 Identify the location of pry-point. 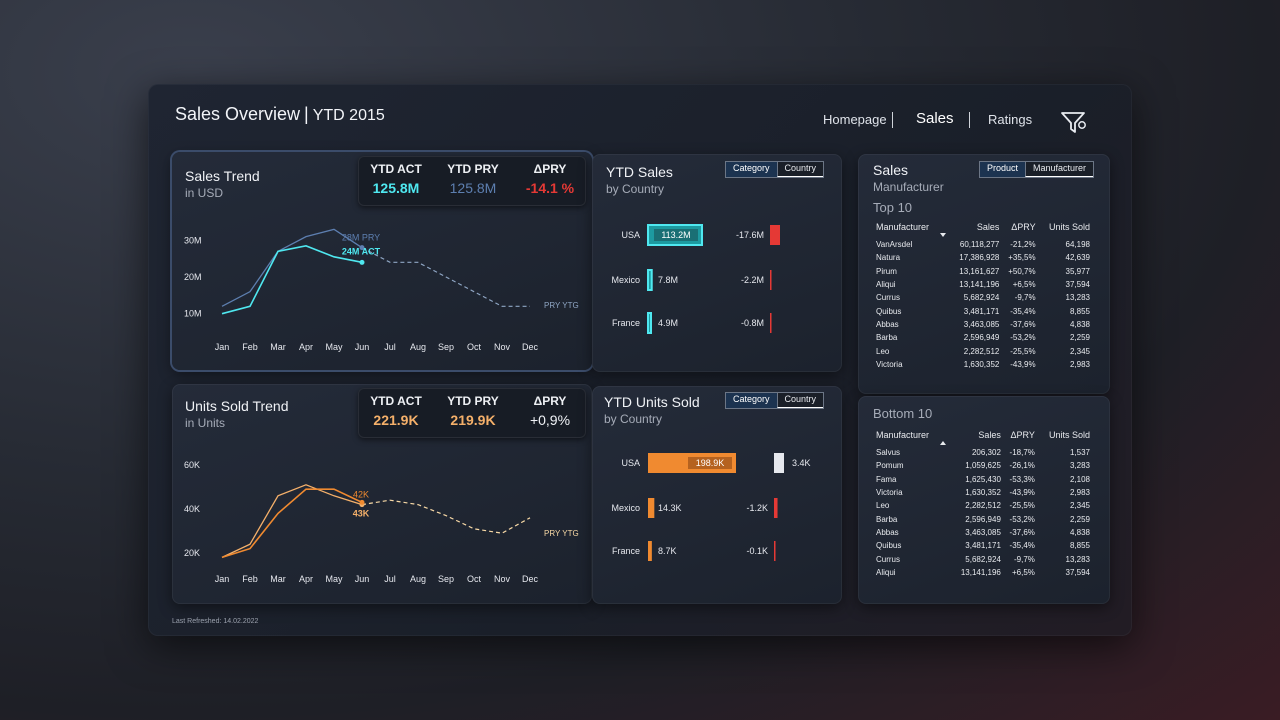
(362, 248).